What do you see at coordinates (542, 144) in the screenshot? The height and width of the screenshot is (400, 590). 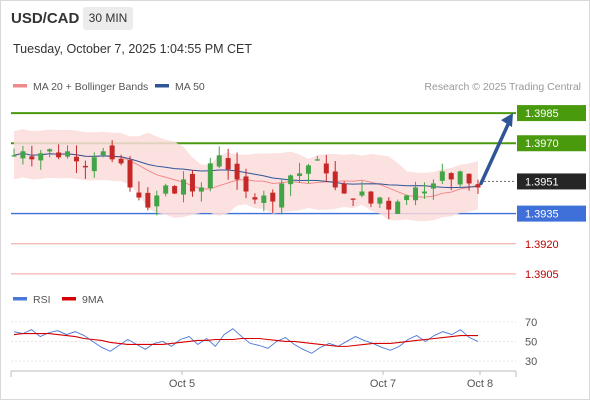 I see `resistance-label: 1.3970` at bounding box center [542, 144].